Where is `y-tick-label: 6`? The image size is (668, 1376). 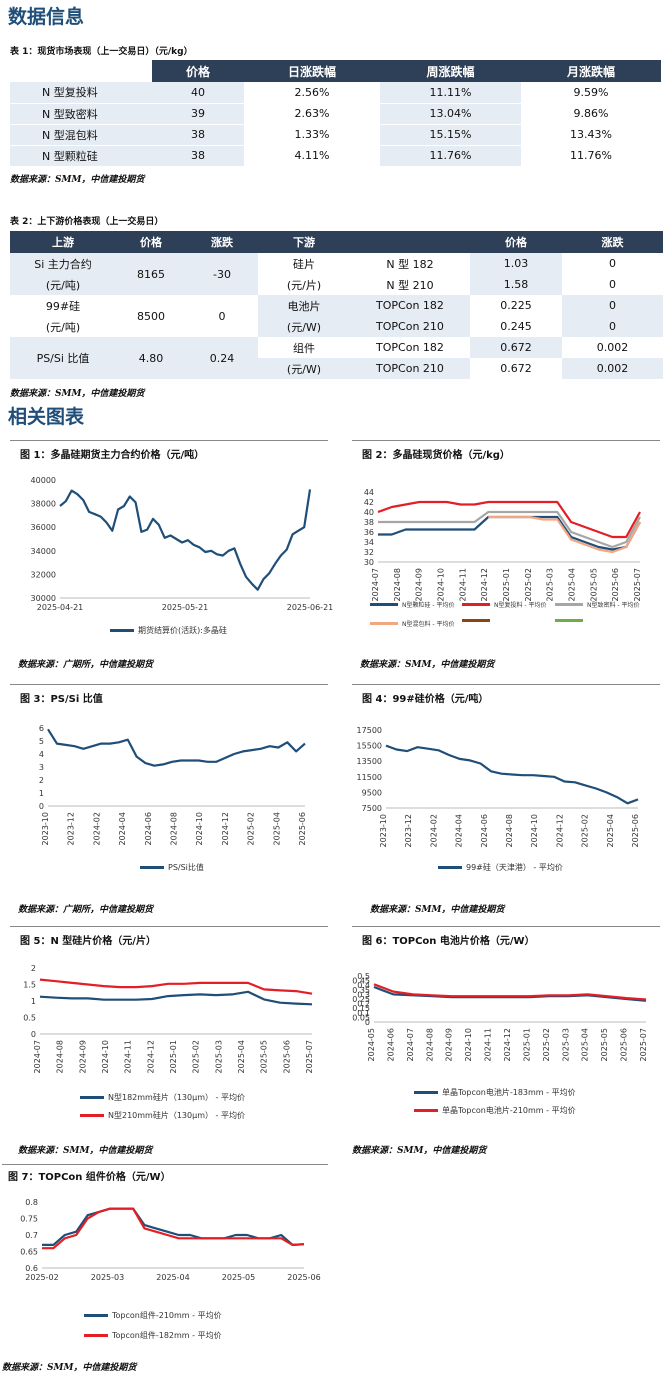
y-tick-label: 6 is located at coordinates (41, 728).